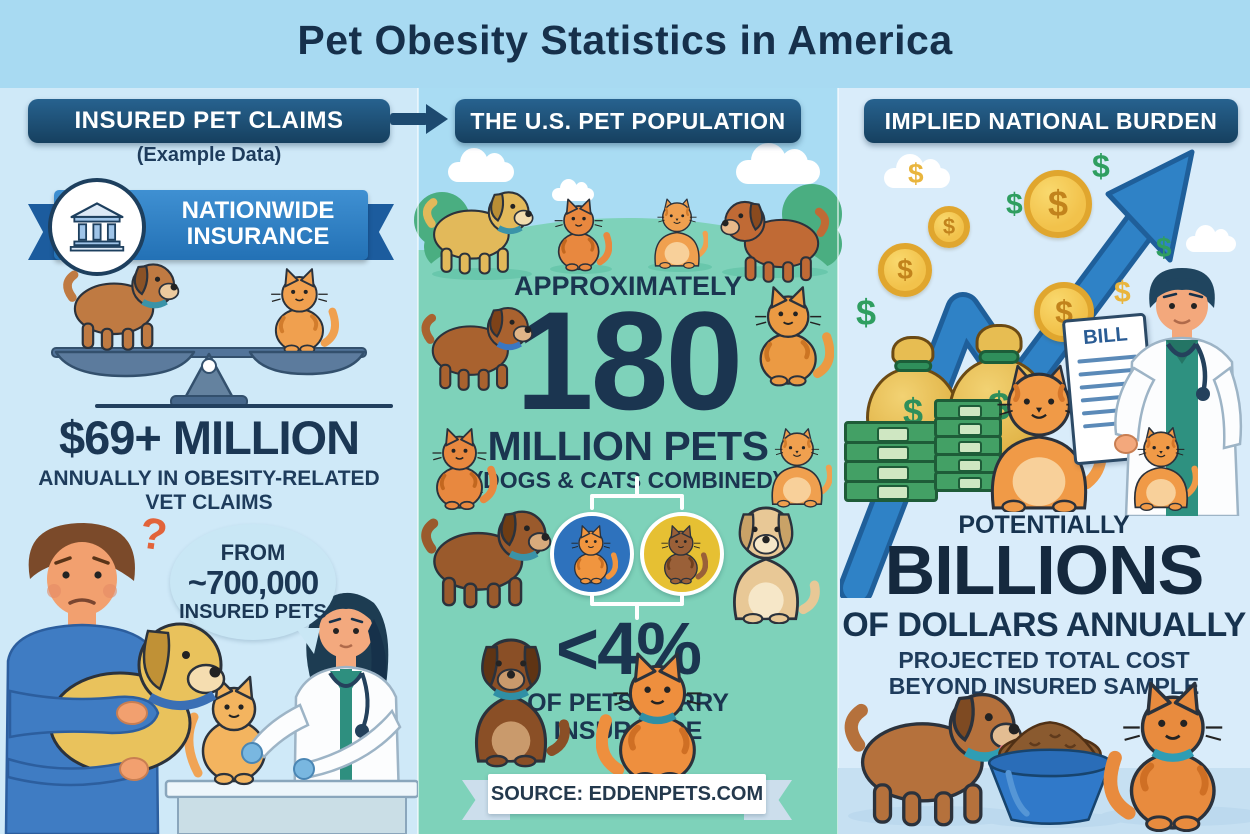 Image resolution: width=1250 pixels, height=834 pixels. Describe the element at coordinates (244, 406) in the screenshot. I see `baseline-rule` at that location.